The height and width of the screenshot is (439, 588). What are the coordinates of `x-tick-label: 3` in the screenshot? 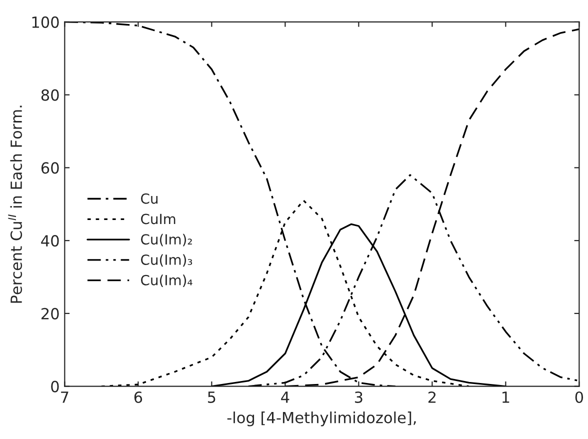 It's located at (358, 397).